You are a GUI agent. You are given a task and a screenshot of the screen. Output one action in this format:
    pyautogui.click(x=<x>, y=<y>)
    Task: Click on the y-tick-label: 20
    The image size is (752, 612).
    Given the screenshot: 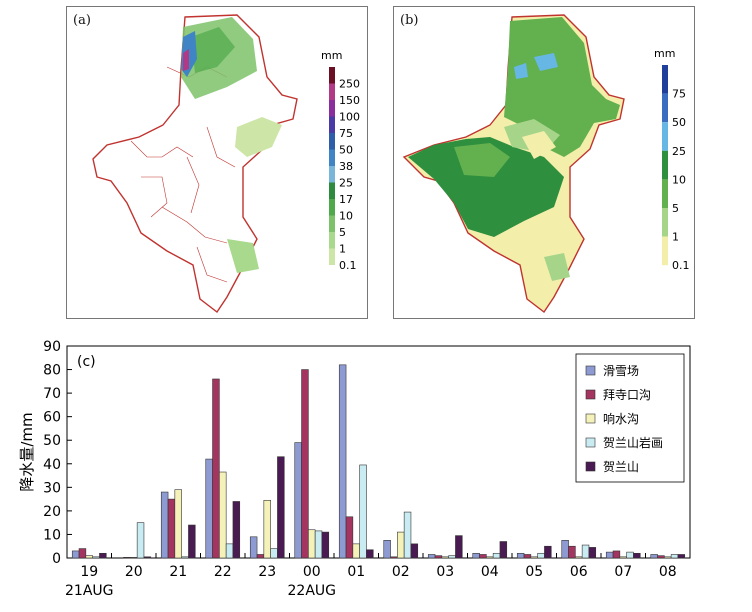 What is the action you would take?
    pyautogui.click(x=52, y=512)
    